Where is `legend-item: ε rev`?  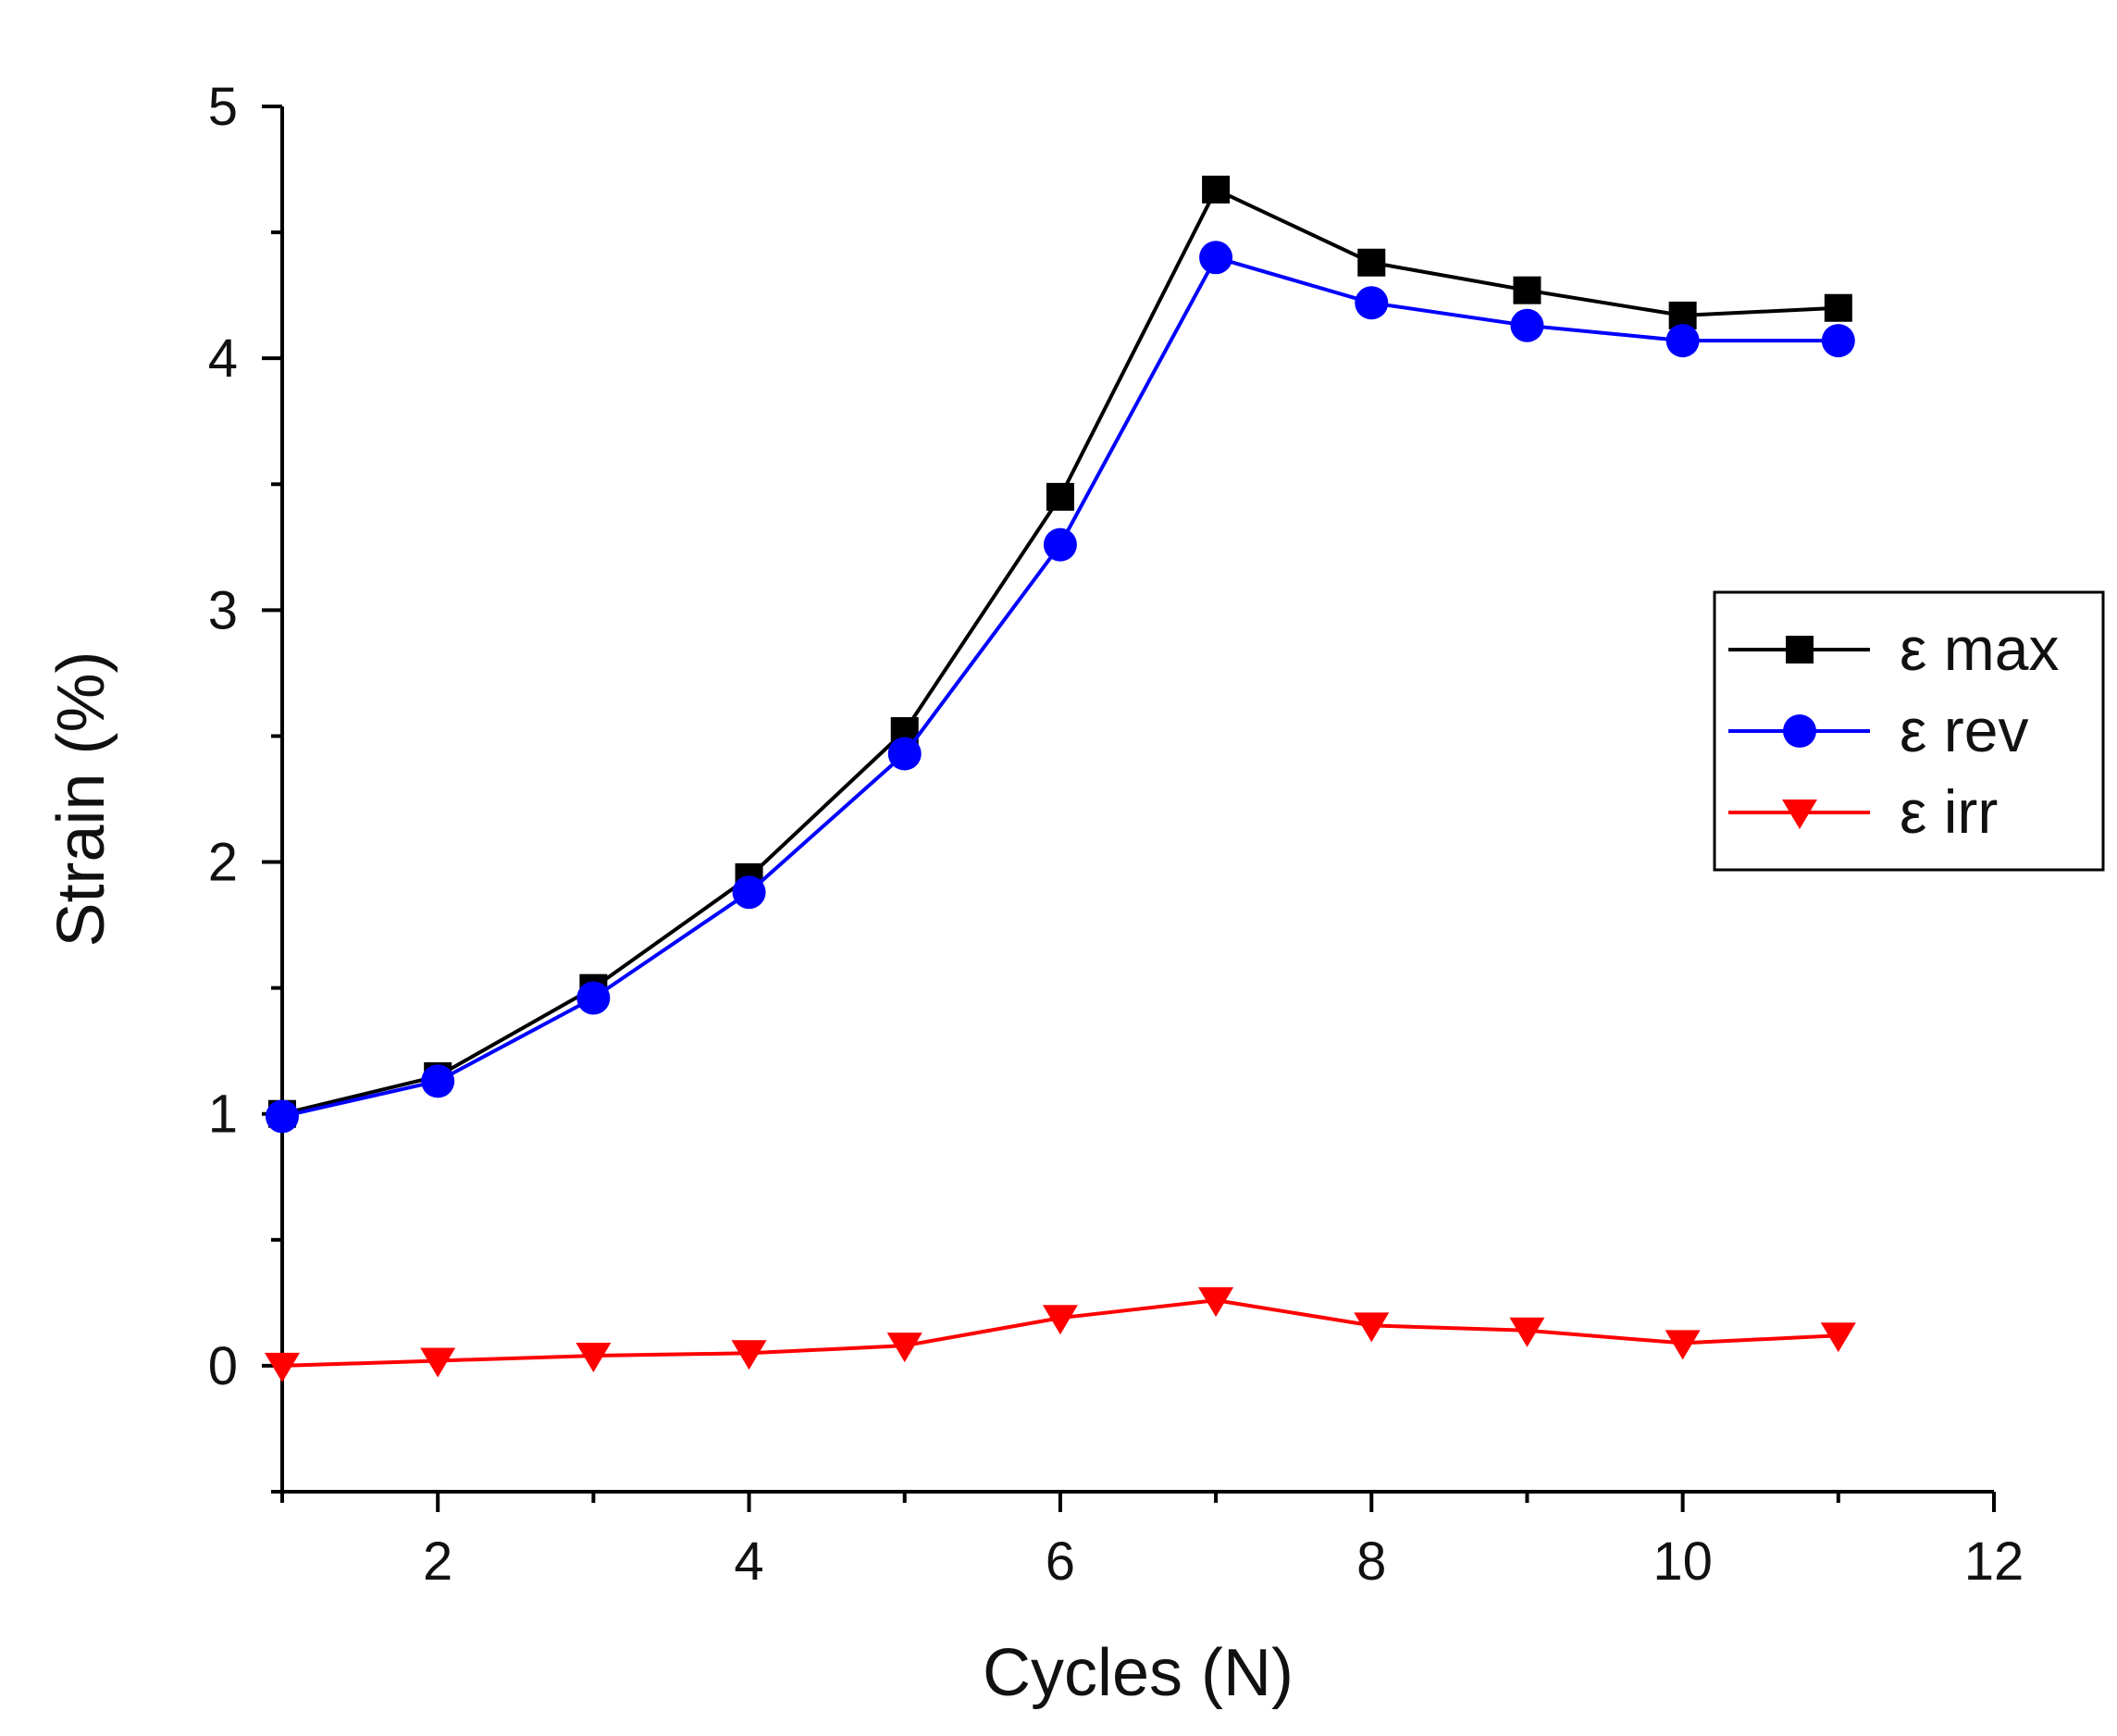
legend-item: ε rev is located at coordinates (1878, 730).